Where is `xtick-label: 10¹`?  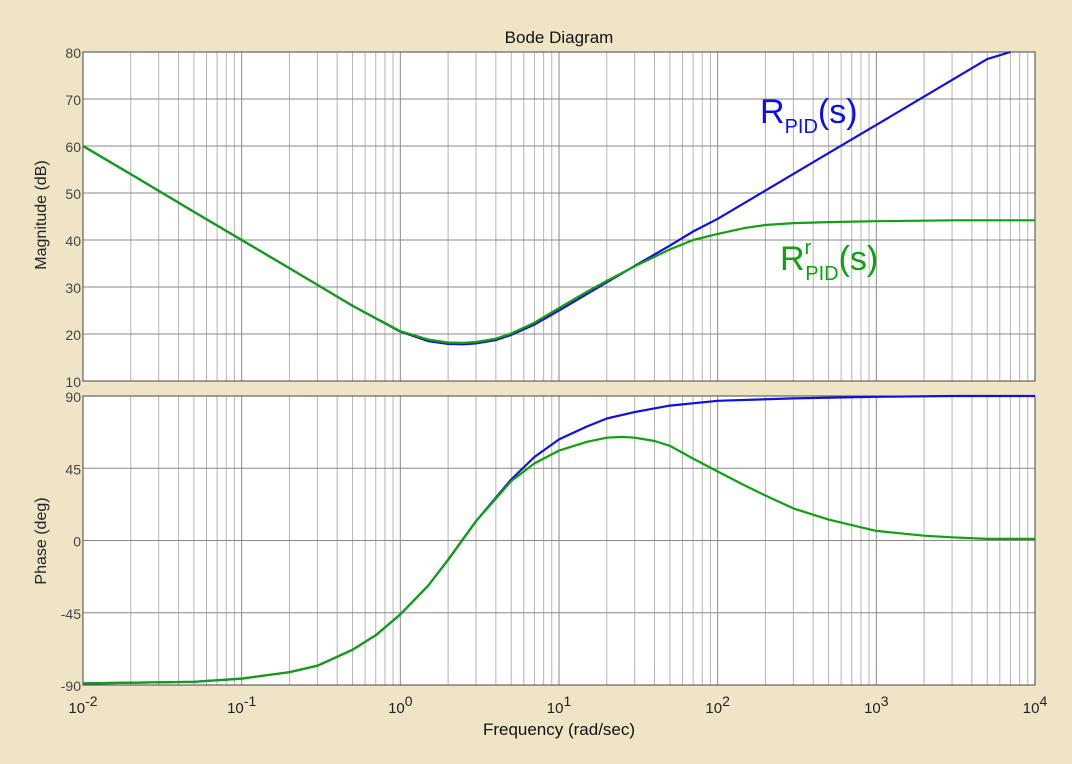 xtick-label: 10¹ is located at coordinates (559, 705).